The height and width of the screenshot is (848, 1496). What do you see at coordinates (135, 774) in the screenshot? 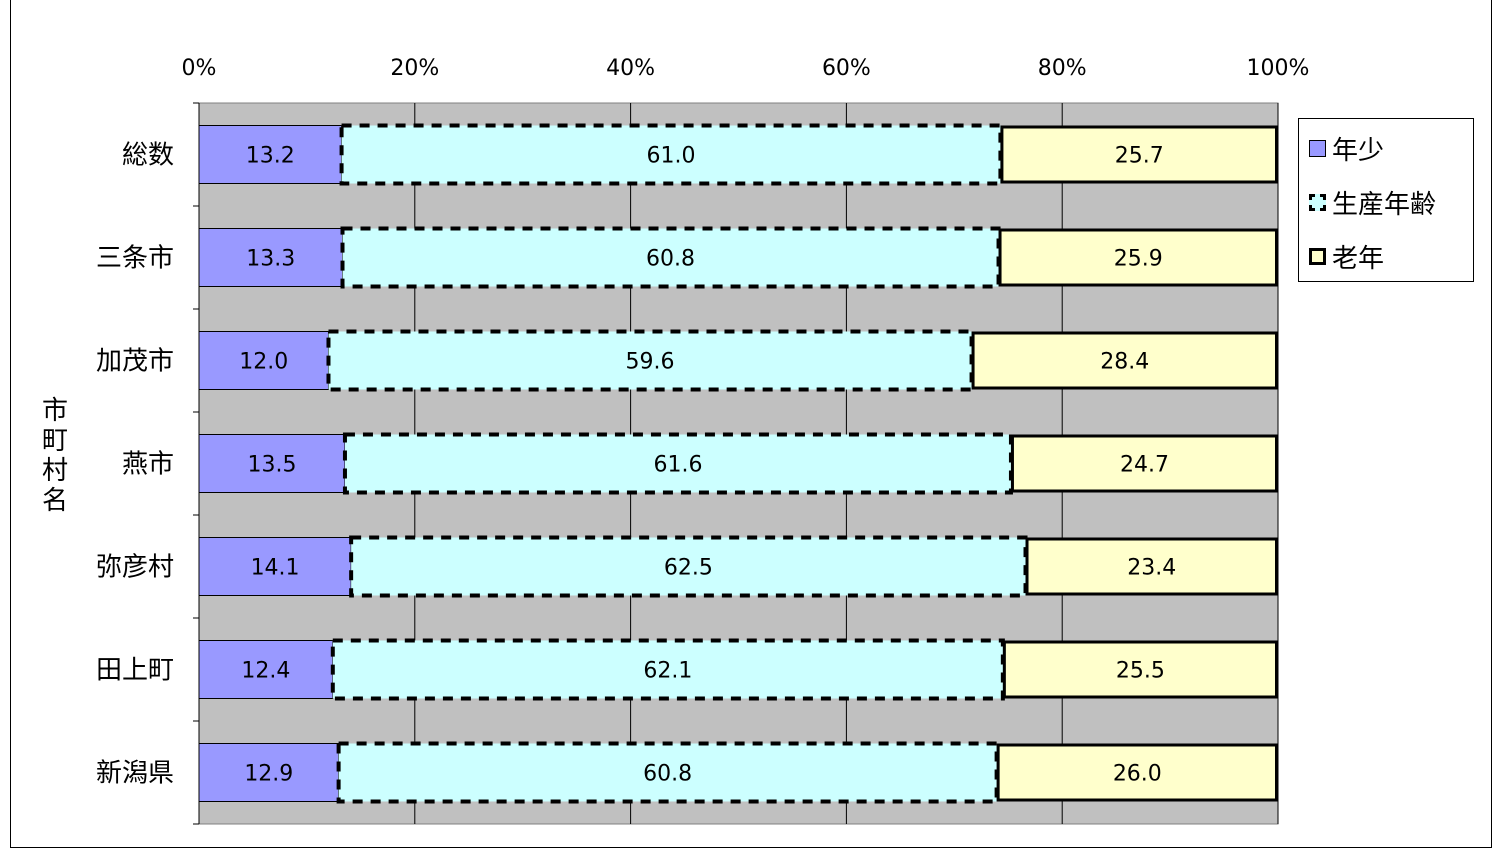
I see `category-label: 新潟県` at bounding box center [135, 774].